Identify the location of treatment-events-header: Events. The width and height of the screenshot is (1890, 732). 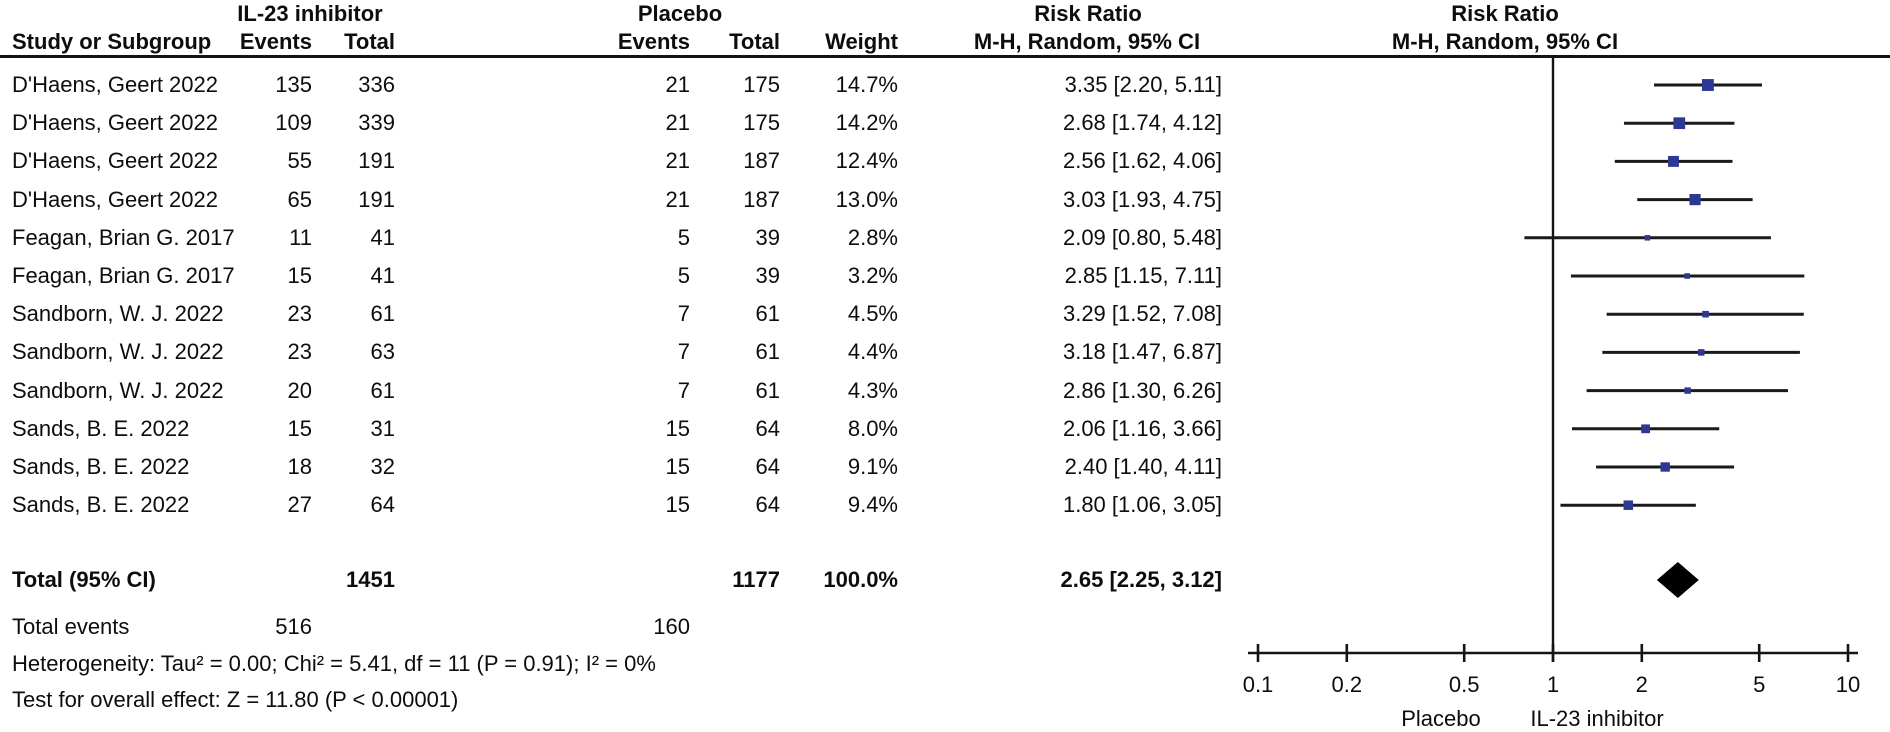
(275, 41).